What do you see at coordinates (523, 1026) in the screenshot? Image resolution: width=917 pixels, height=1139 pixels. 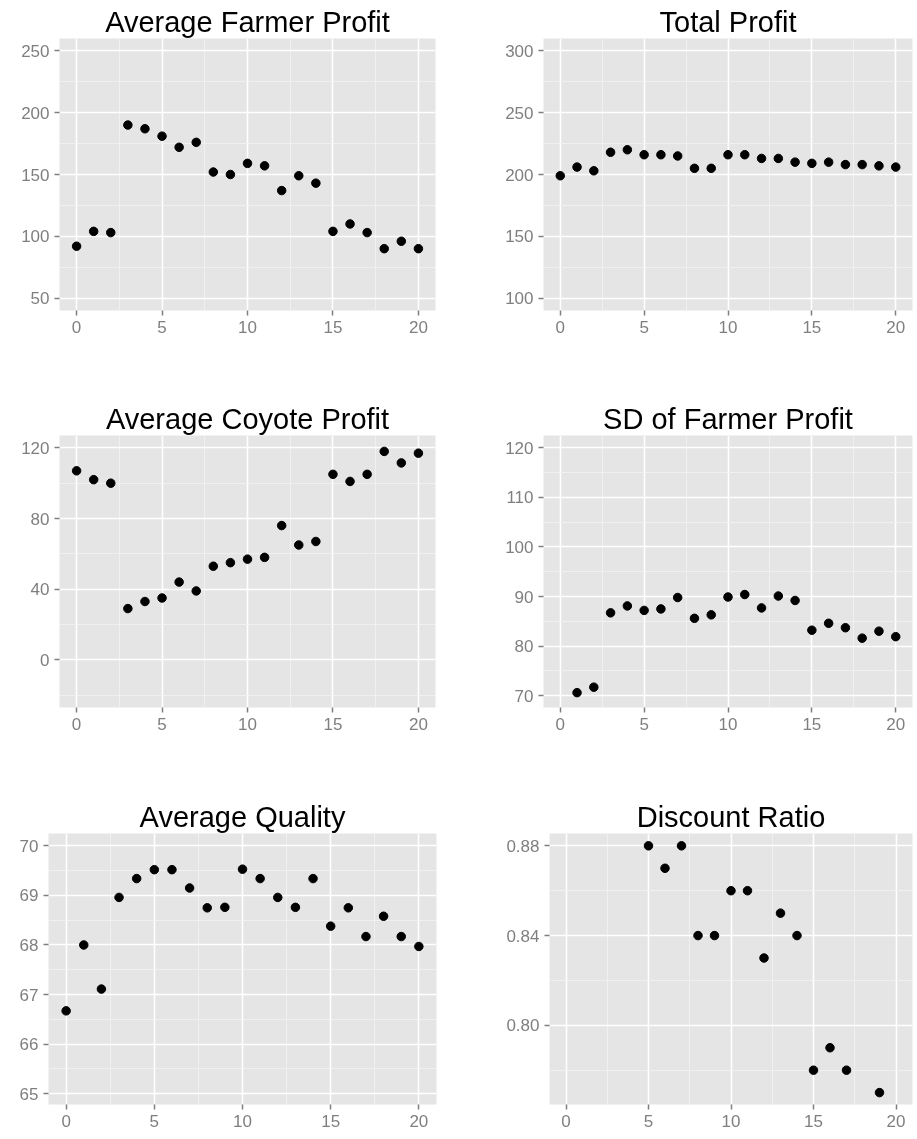 I see `y-tick-label: 0.80` at bounding box center [523, 1026].